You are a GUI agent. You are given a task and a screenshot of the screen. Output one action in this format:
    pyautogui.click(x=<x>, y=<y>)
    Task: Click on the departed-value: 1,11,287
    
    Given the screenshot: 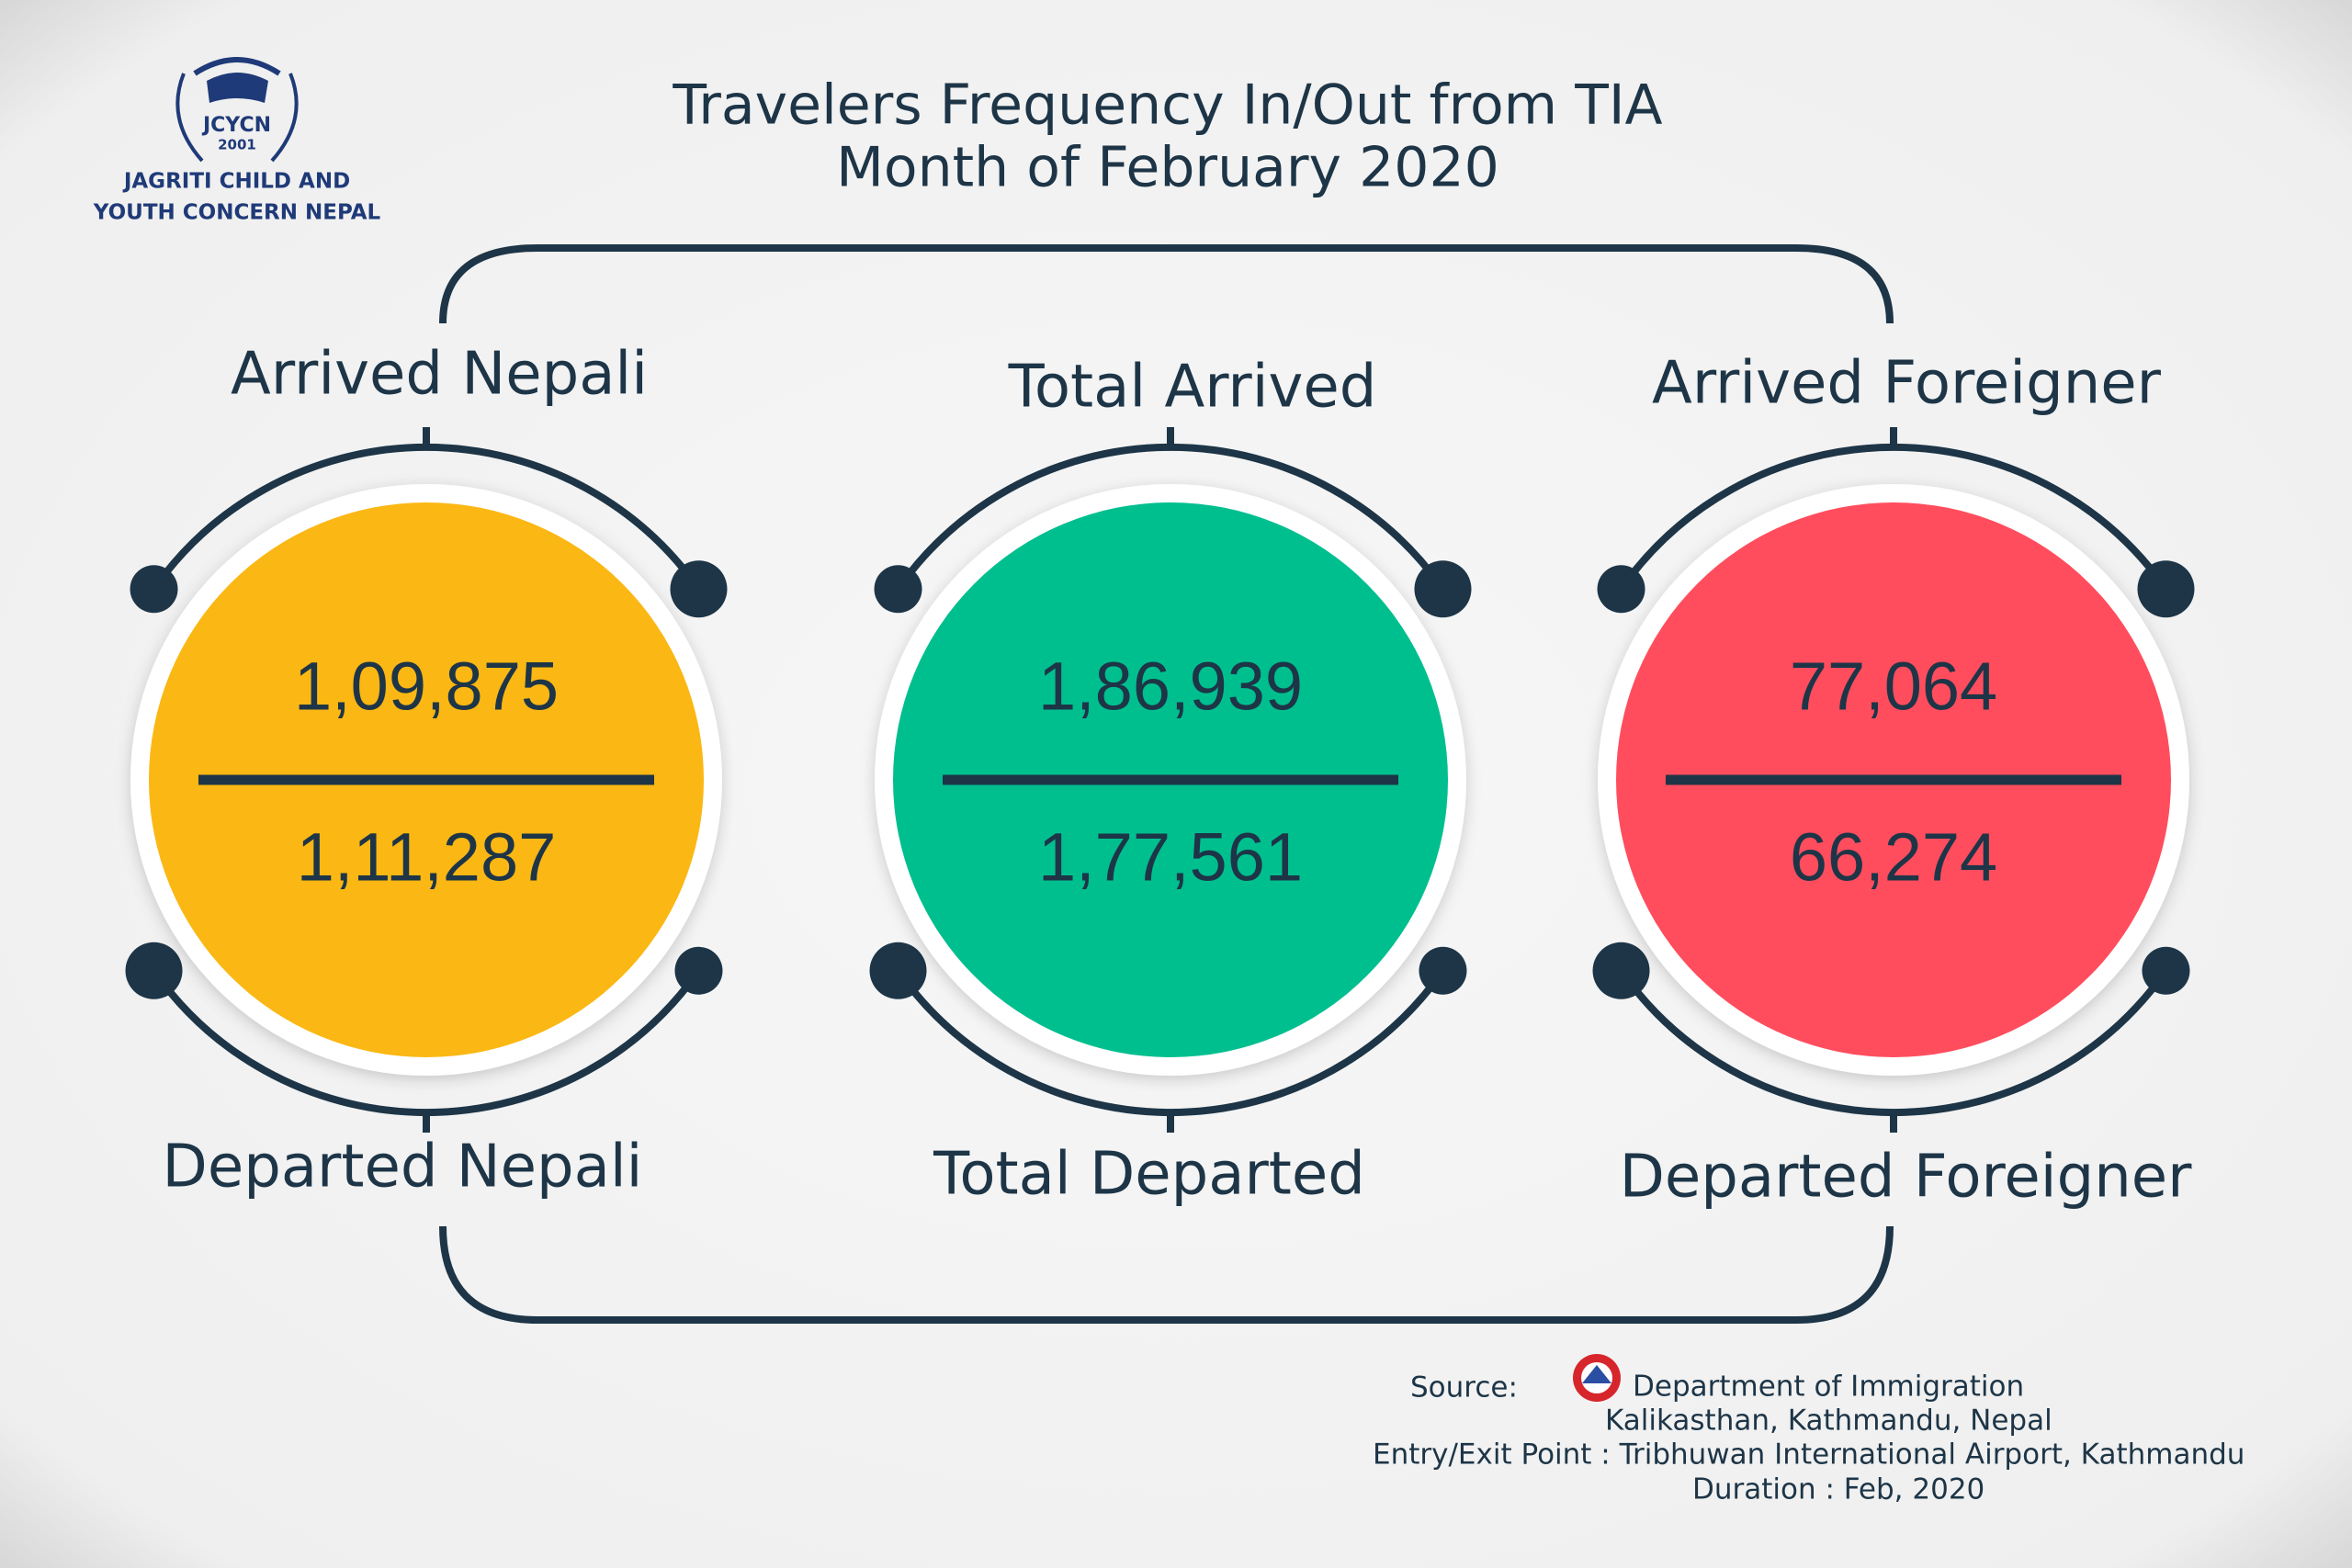 What is the action you would take?
    pyautogui.click(x=427, y=857)
    